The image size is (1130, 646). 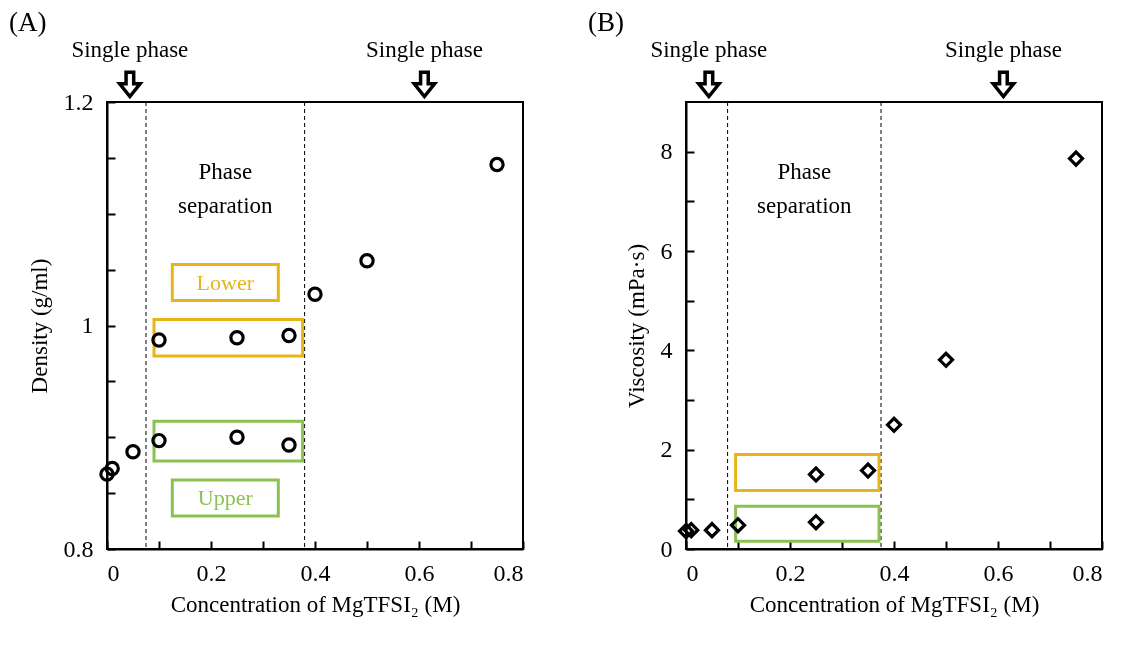 What do you see at coordinates (87, 325) in the screenshot?
I see `y-tick-label: 1` at bounding box center [87, 325].